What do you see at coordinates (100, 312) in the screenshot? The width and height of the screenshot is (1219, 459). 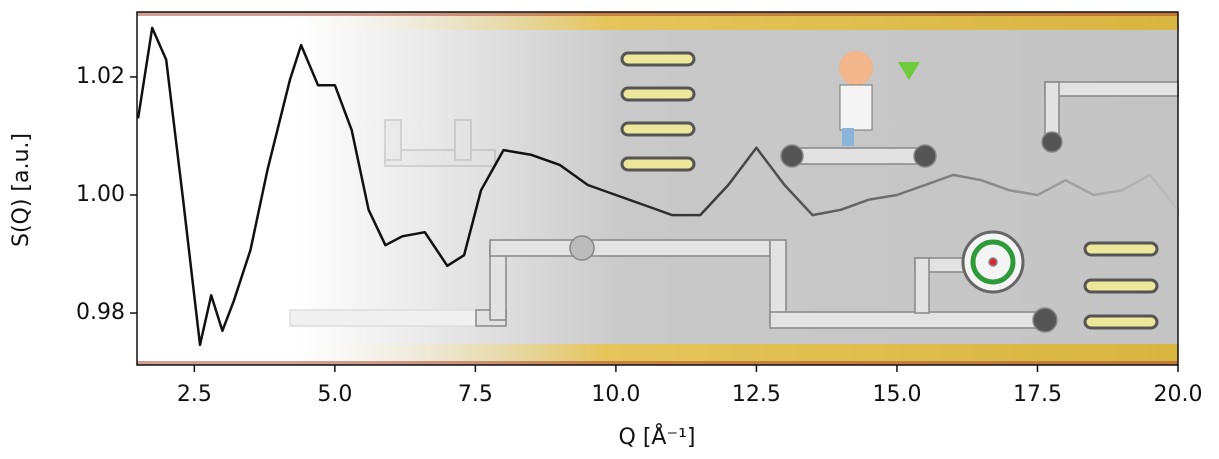 I see `y-tick-label: 0.98` at bounding box center [100, 312].